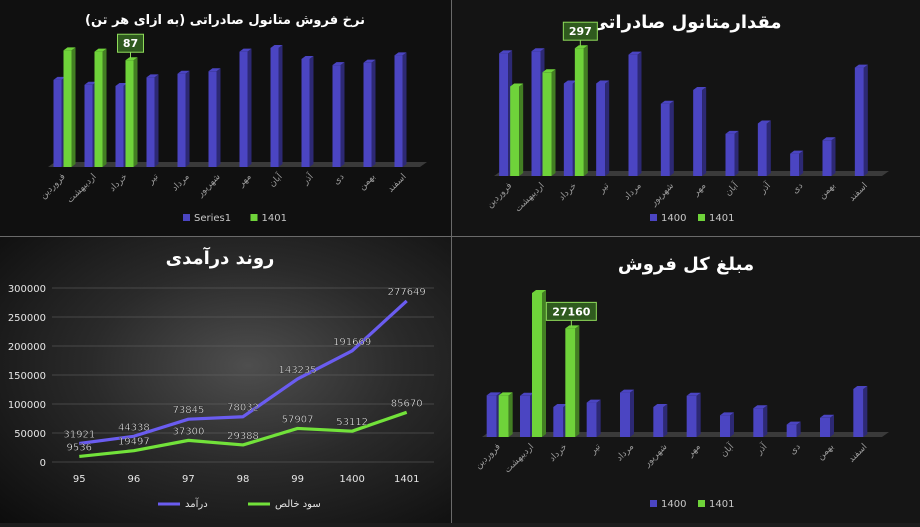 This screenshot has width=920, height=527. I want to click on y-tick-label: 50000, so click(30, 434).